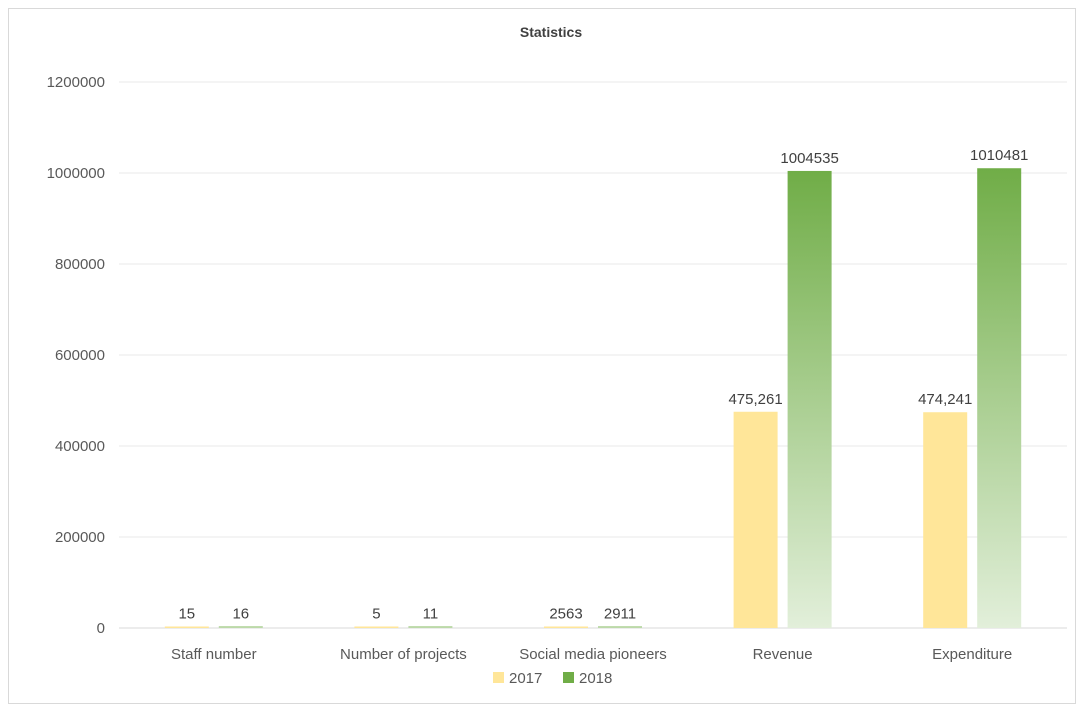  I want to click on y-tick-label: 800000, so click(80, 264).